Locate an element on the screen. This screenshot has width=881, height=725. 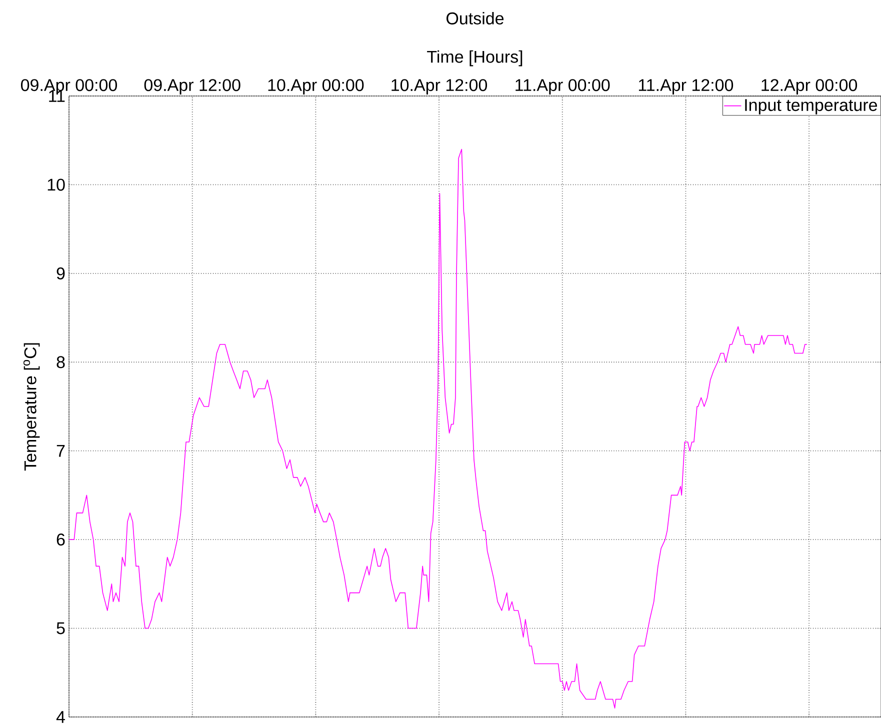
y-tick-label: 7 is located at coordinates (60, 450).